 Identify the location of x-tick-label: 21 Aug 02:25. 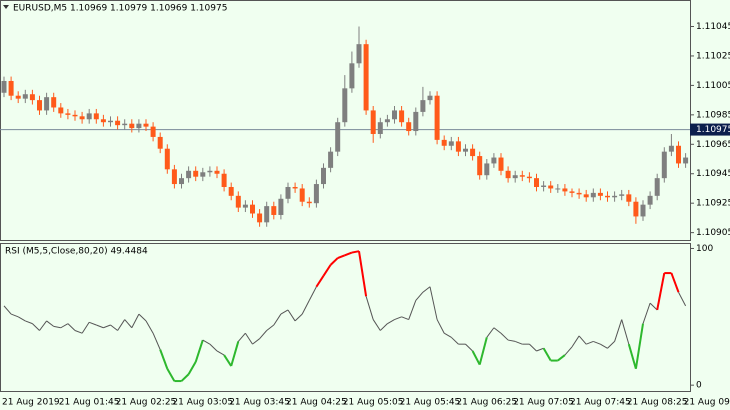
(146, 403).